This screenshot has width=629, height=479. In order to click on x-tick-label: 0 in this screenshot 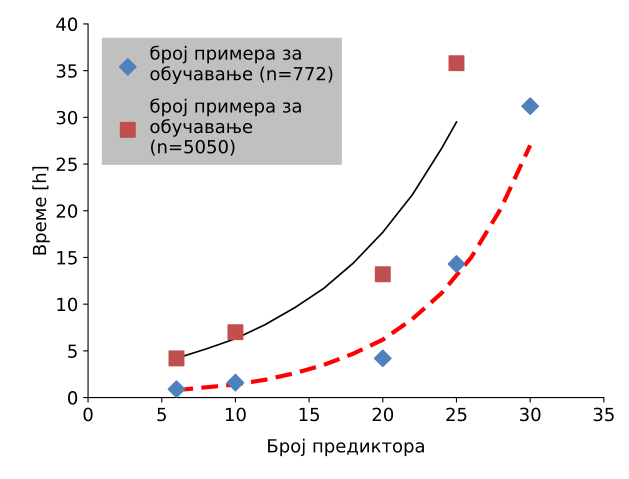, I will do `click(88, 415)`.